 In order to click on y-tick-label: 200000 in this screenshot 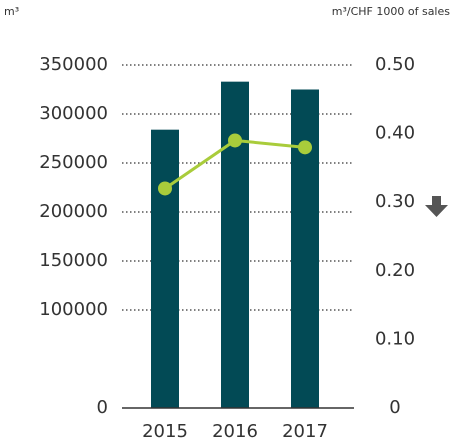, I will do `click(73, 211)`.